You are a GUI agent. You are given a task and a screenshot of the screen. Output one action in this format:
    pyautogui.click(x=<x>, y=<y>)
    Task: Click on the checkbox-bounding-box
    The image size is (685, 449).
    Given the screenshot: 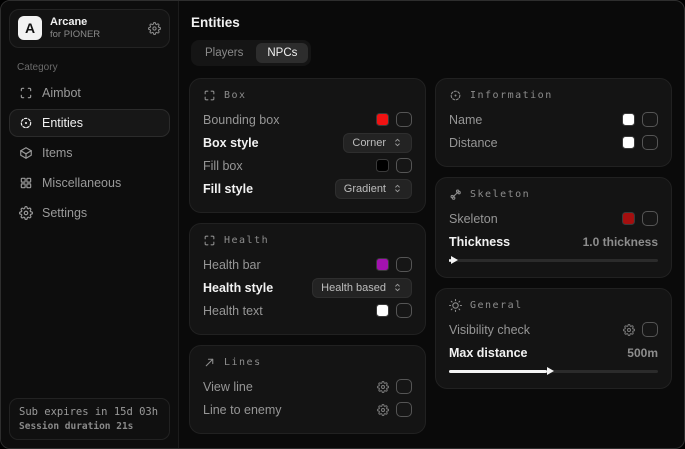 What is the action you would take?
    pyautogui.click(x=404, y=119)
    